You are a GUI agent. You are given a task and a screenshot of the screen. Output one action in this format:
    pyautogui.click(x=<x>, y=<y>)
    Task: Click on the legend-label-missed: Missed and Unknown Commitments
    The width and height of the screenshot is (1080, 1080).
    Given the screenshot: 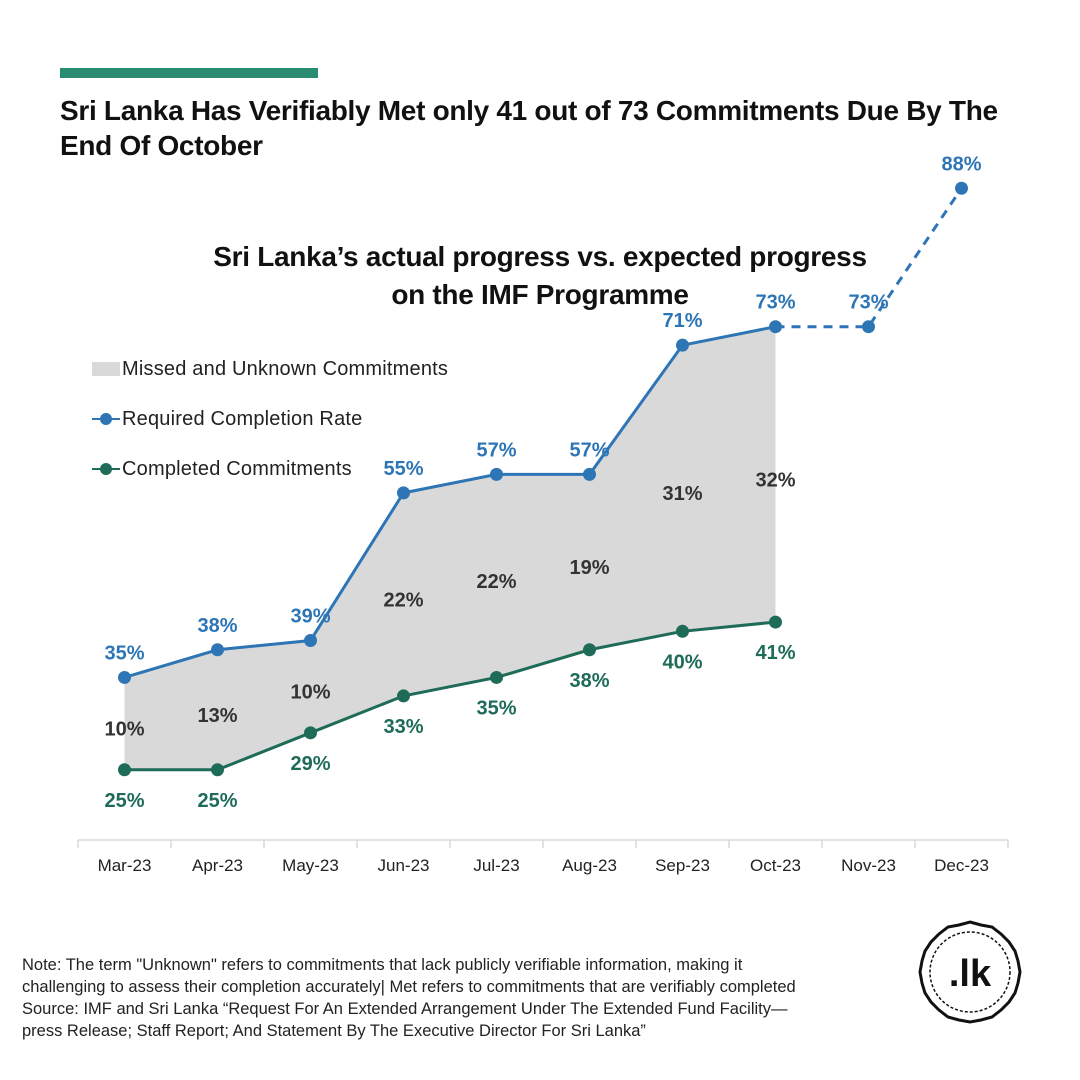 What is the action you would take?
    pyautogui.click(x=285, y=368)
    